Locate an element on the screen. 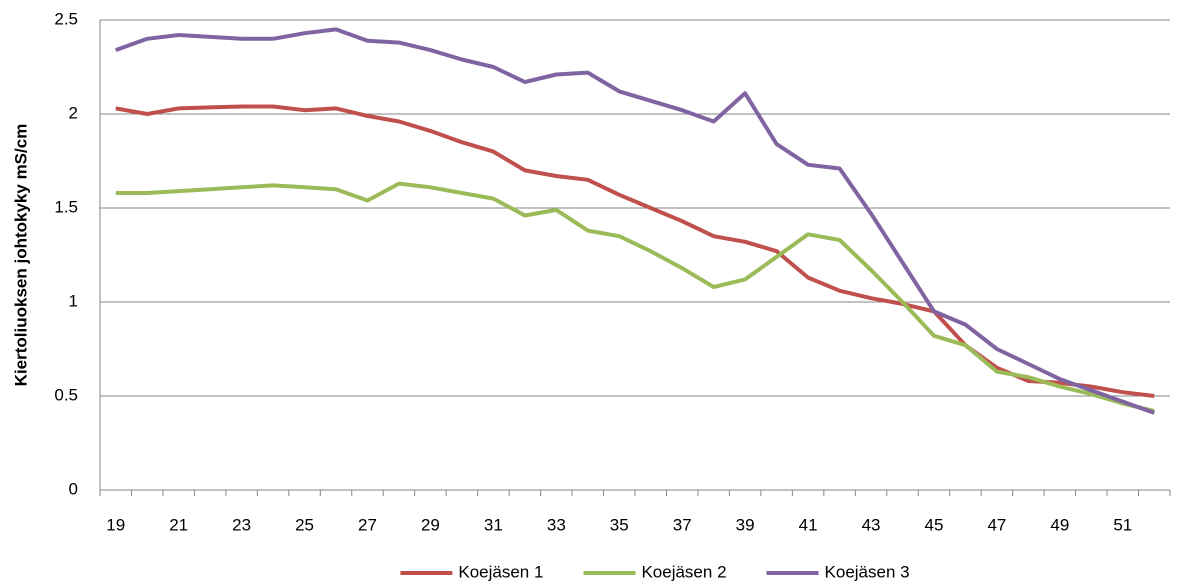 The width and height of the screenshot is (1198, 587). y-tick-label: 2.5 is located at coordinates (66, 18).